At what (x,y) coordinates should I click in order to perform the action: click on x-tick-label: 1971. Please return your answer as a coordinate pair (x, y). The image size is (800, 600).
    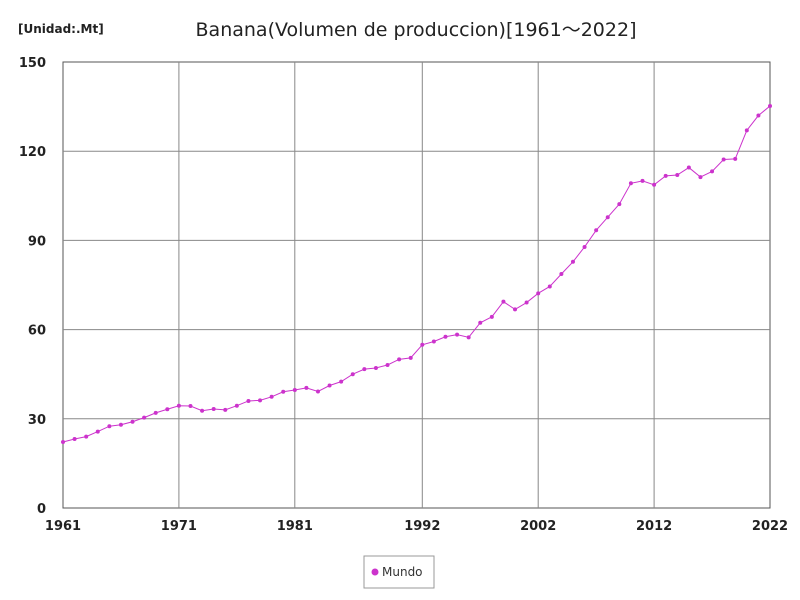
    Looking at the image, I should click on (179, 526).